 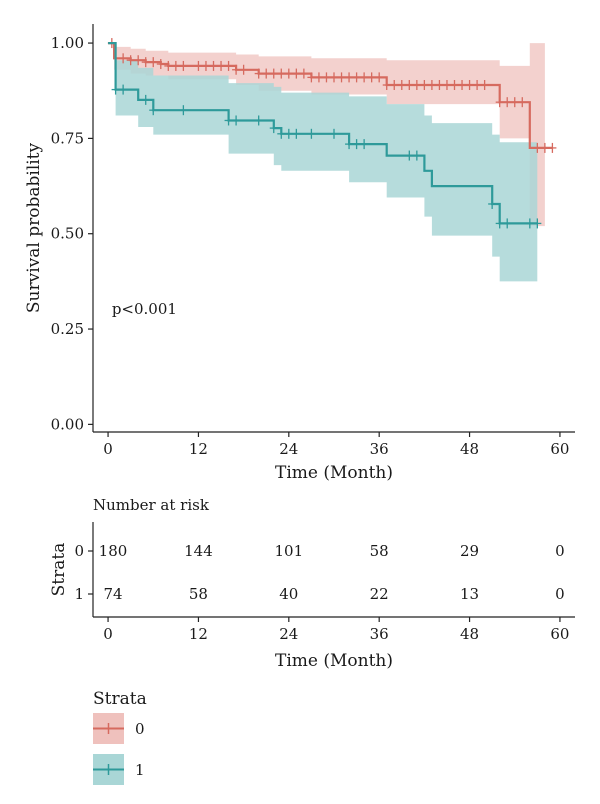 I want to click on risk-table-title: Number at risk, so click(x=151, y=505).